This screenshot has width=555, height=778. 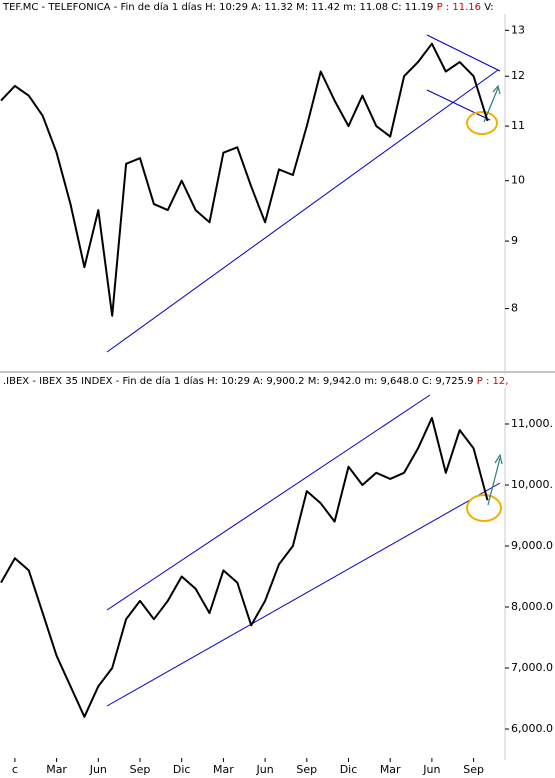 What do you see at coordinates (514, 240) in the screenshot?
I see `y-tick-label: 9` at bounding box center [514, 240].